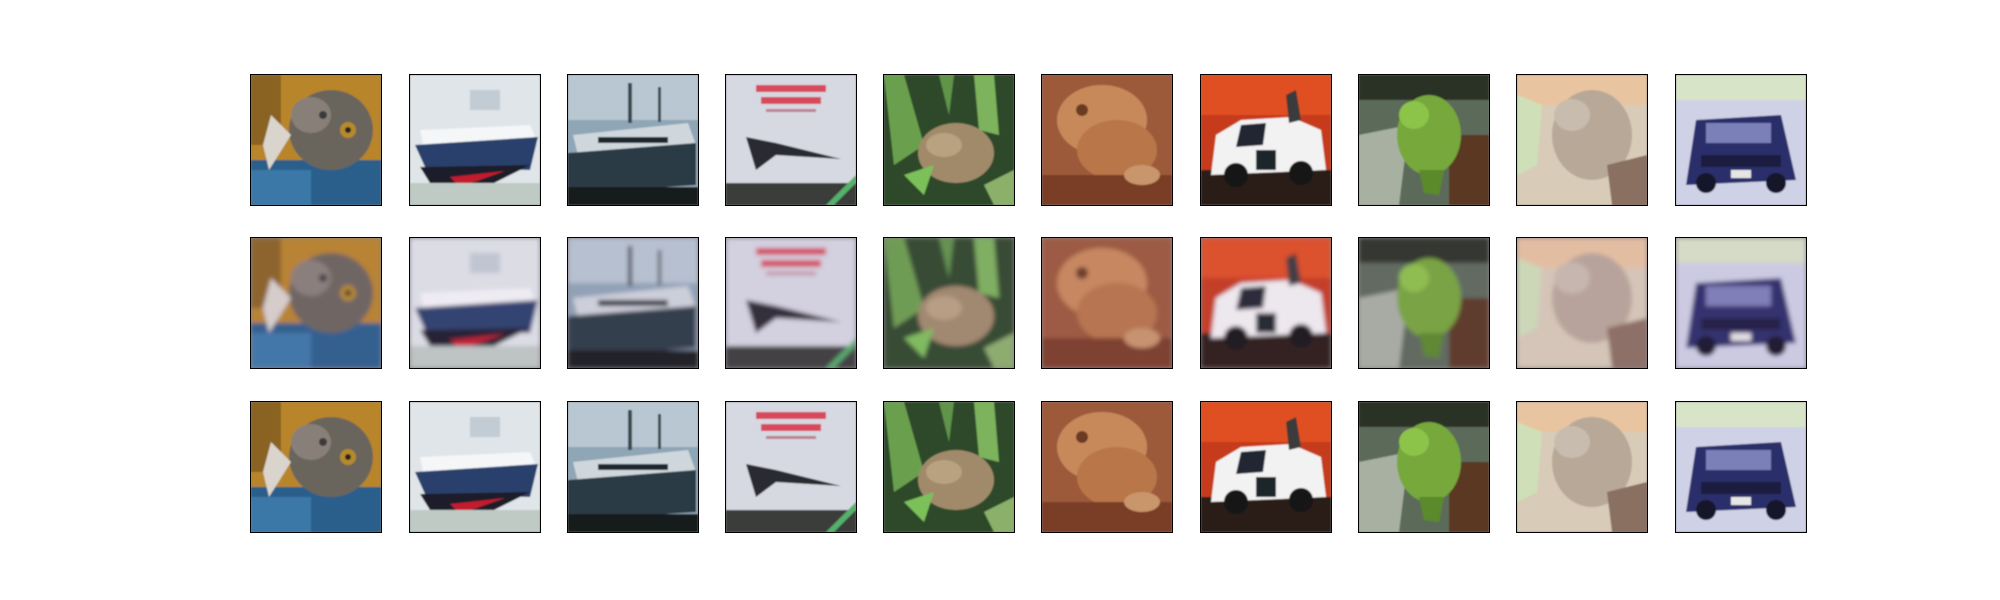 The width and height of the screenshot is (2000, 600). I want to click on tile-cat-reconstruction, so click(316, 303).